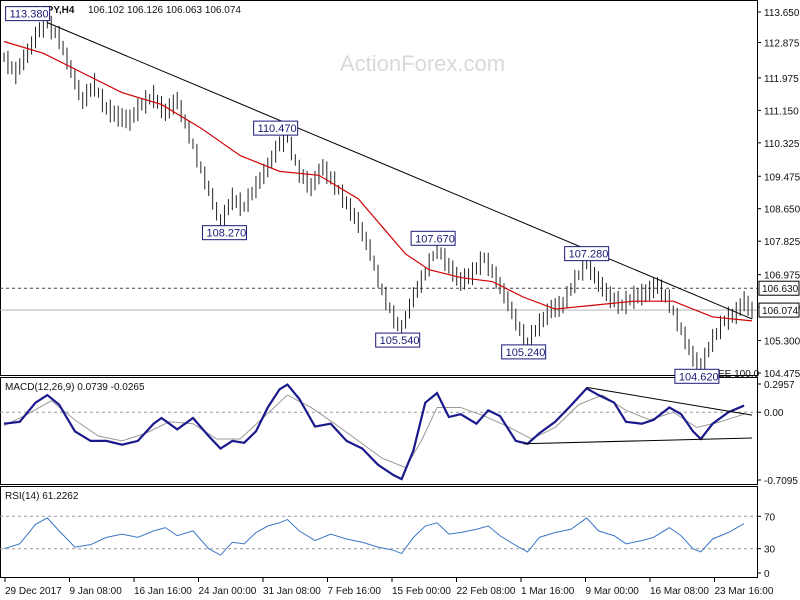 The width and height of the screenshot is (800, 600). I want to click on macd-tick-label: -0.7095, so click(781, 481).